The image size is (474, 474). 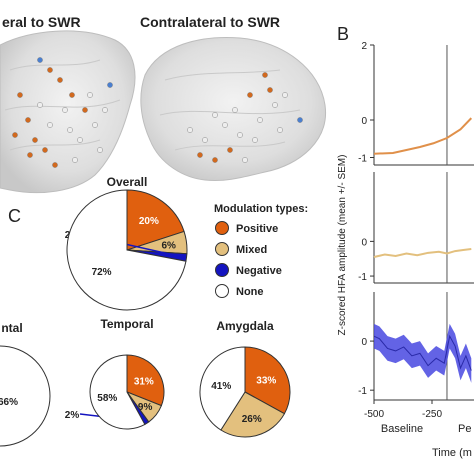 What do you see at coordinates (41, 22) in the screenshot?
I see `header-ipsilateral: eral to SWR` at bounding box center [41, 22].